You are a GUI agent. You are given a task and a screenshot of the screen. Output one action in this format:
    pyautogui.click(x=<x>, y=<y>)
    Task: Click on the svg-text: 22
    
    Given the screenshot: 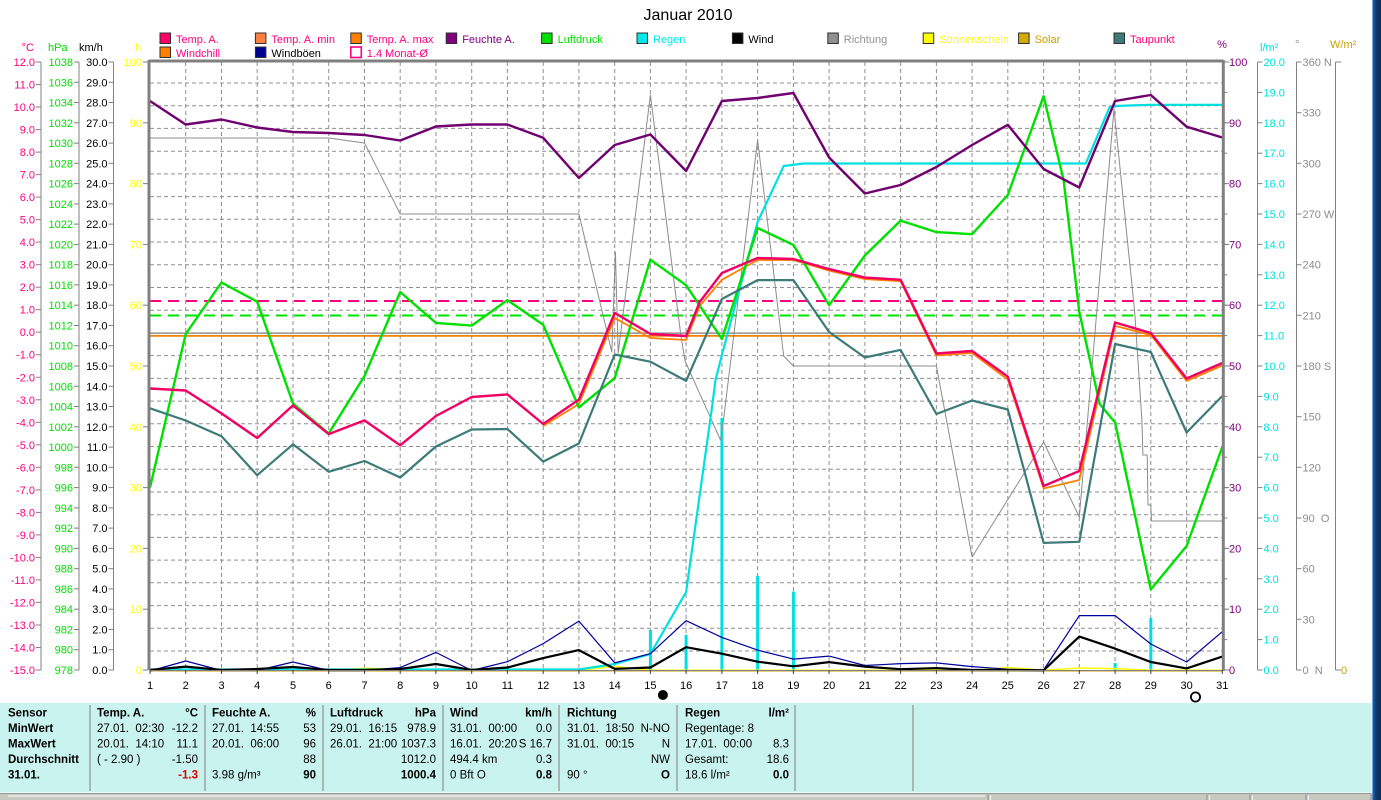 What is the action you would take?
    pyautogui.click(x=900, y=686)
    